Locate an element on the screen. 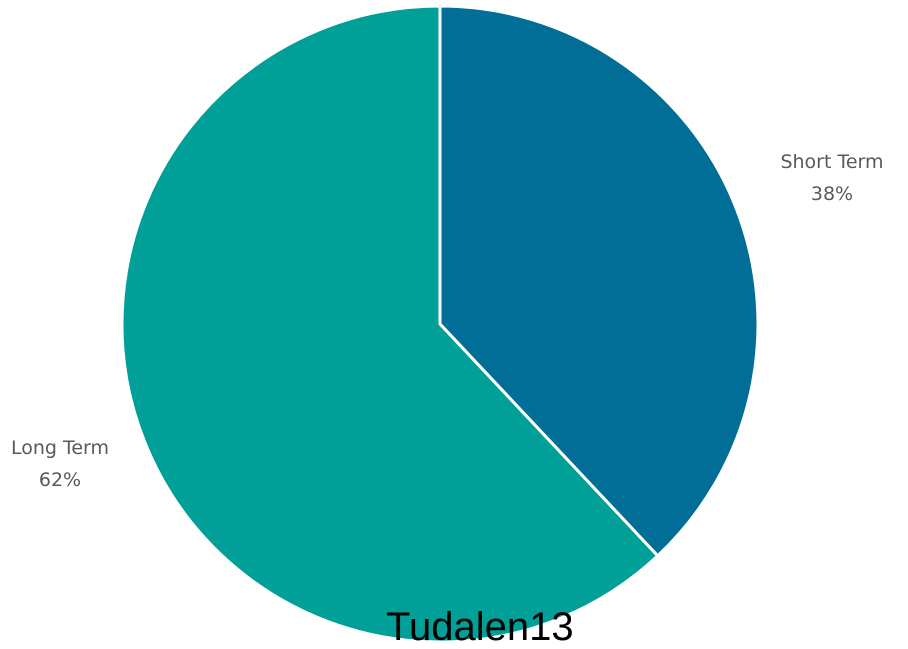 This screenshot has width=908, height=649. page-number-text: Tudalen13 is located at coordinates (480, 627).